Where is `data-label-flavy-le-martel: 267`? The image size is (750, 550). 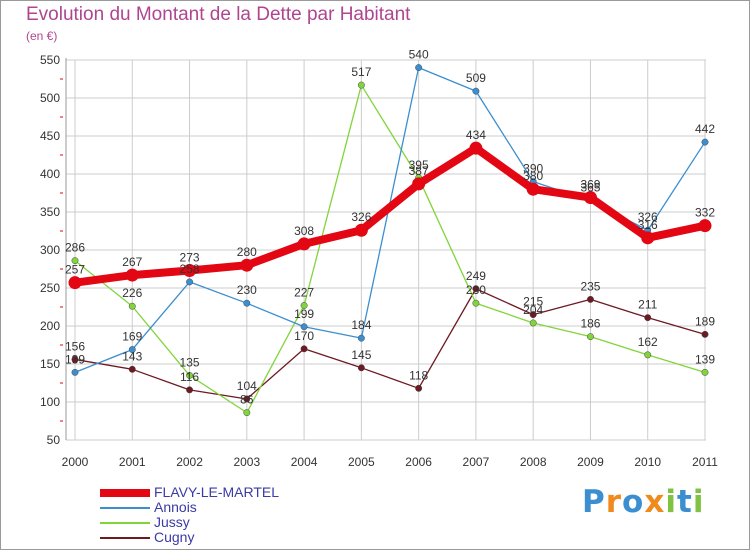
data-label-flavy-le-martel: 267 is located at coordinates (132, 262).